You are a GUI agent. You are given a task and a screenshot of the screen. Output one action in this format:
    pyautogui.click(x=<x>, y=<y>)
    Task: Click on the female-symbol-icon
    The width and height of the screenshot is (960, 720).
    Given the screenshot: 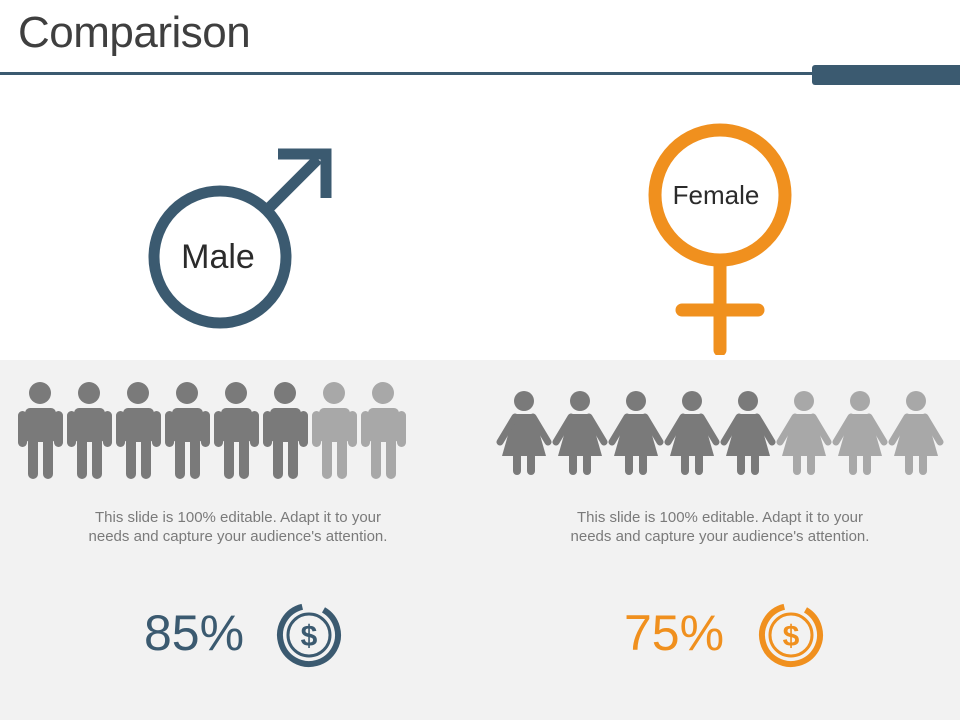 What is the action you would take?
    pyautogui.click(x=720, y=237)
    